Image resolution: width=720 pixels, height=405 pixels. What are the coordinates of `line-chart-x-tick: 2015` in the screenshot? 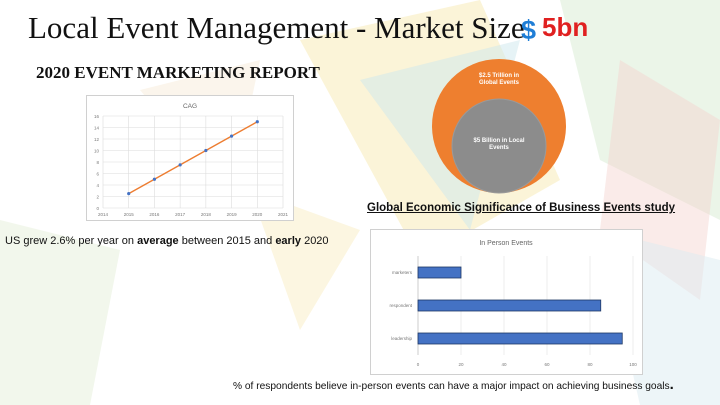 It's located at (129, 214).